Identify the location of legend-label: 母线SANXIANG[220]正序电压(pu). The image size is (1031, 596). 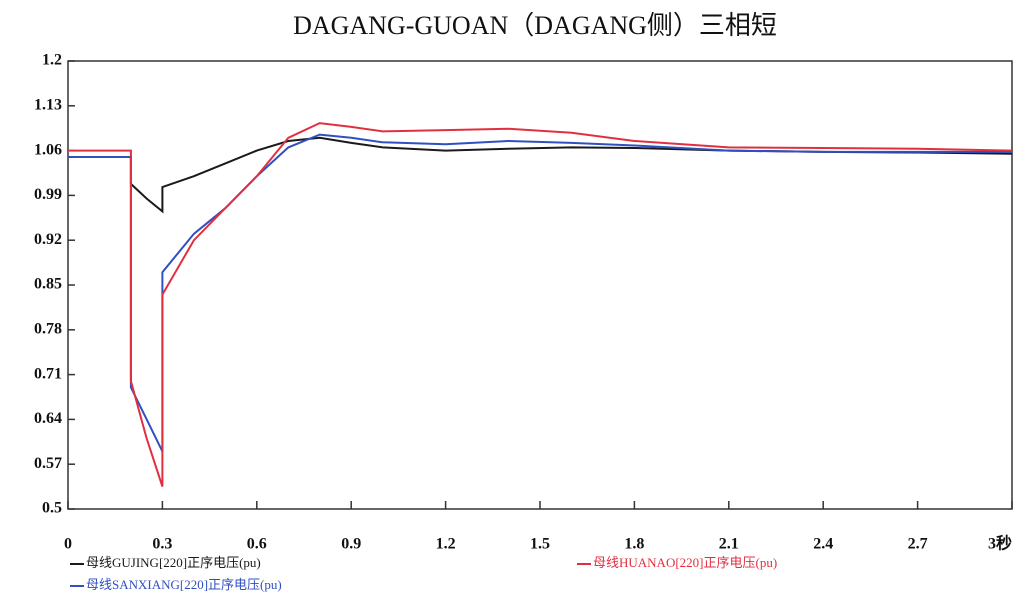
(184, 584).